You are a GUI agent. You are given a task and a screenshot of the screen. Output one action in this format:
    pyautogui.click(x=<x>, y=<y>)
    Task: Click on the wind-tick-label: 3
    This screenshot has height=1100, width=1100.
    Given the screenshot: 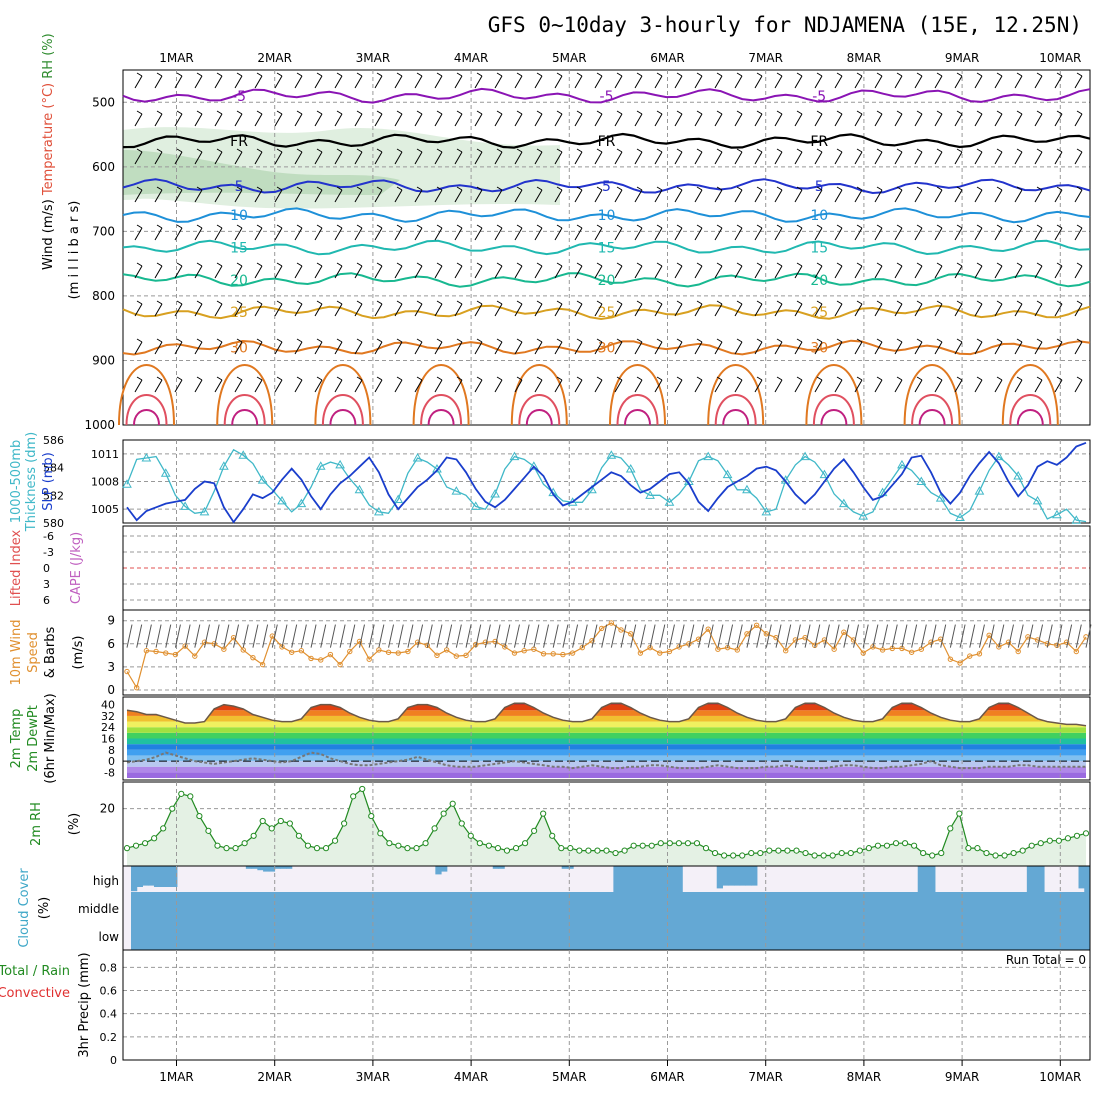 What is the action you would take?
    pyautogui.click(x=111, y=667)
    